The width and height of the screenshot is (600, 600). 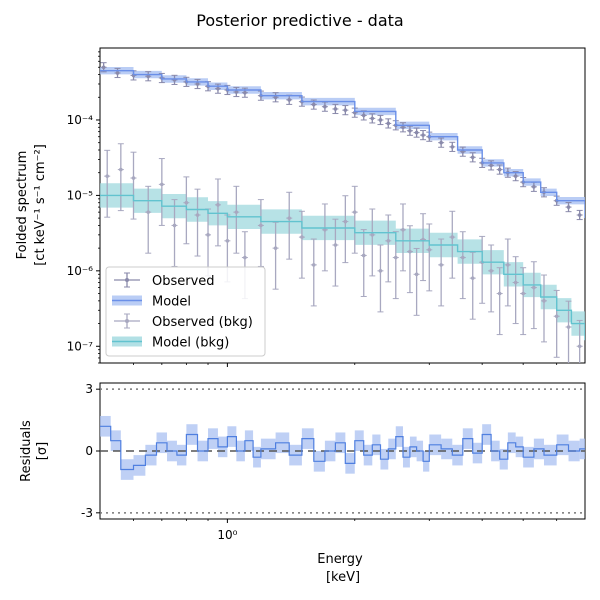 What do you see at coordinates (42, 451) in the screenshot?
I see `residuals-ylabel-line2: [σ]` at bounding box center [42, 451].